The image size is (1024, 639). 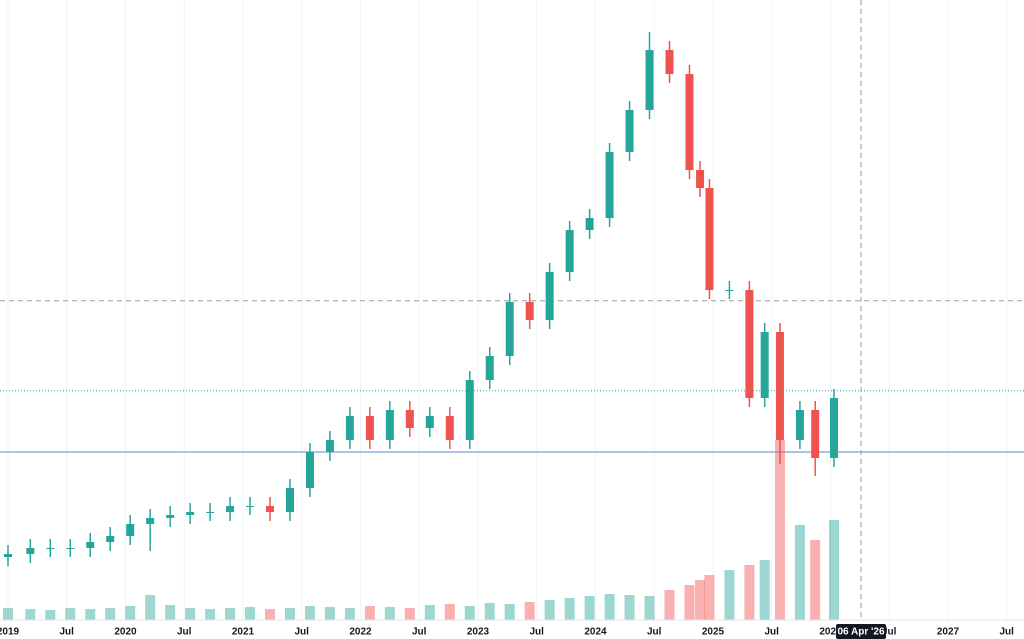 I want to click on x-tick-label: 2025, so click(x=713, y=632).